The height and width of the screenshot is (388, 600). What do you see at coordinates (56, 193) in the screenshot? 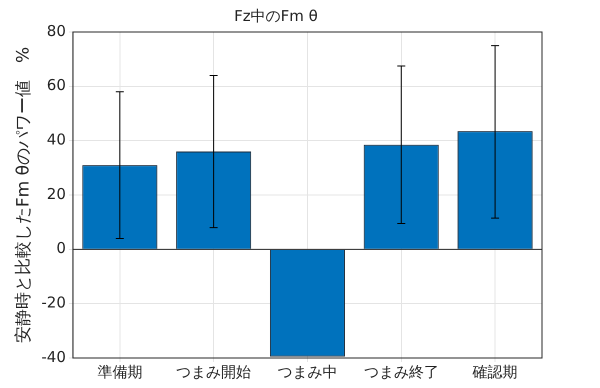
I see `y-tick-label: 20` at bounding box center [56, 193].